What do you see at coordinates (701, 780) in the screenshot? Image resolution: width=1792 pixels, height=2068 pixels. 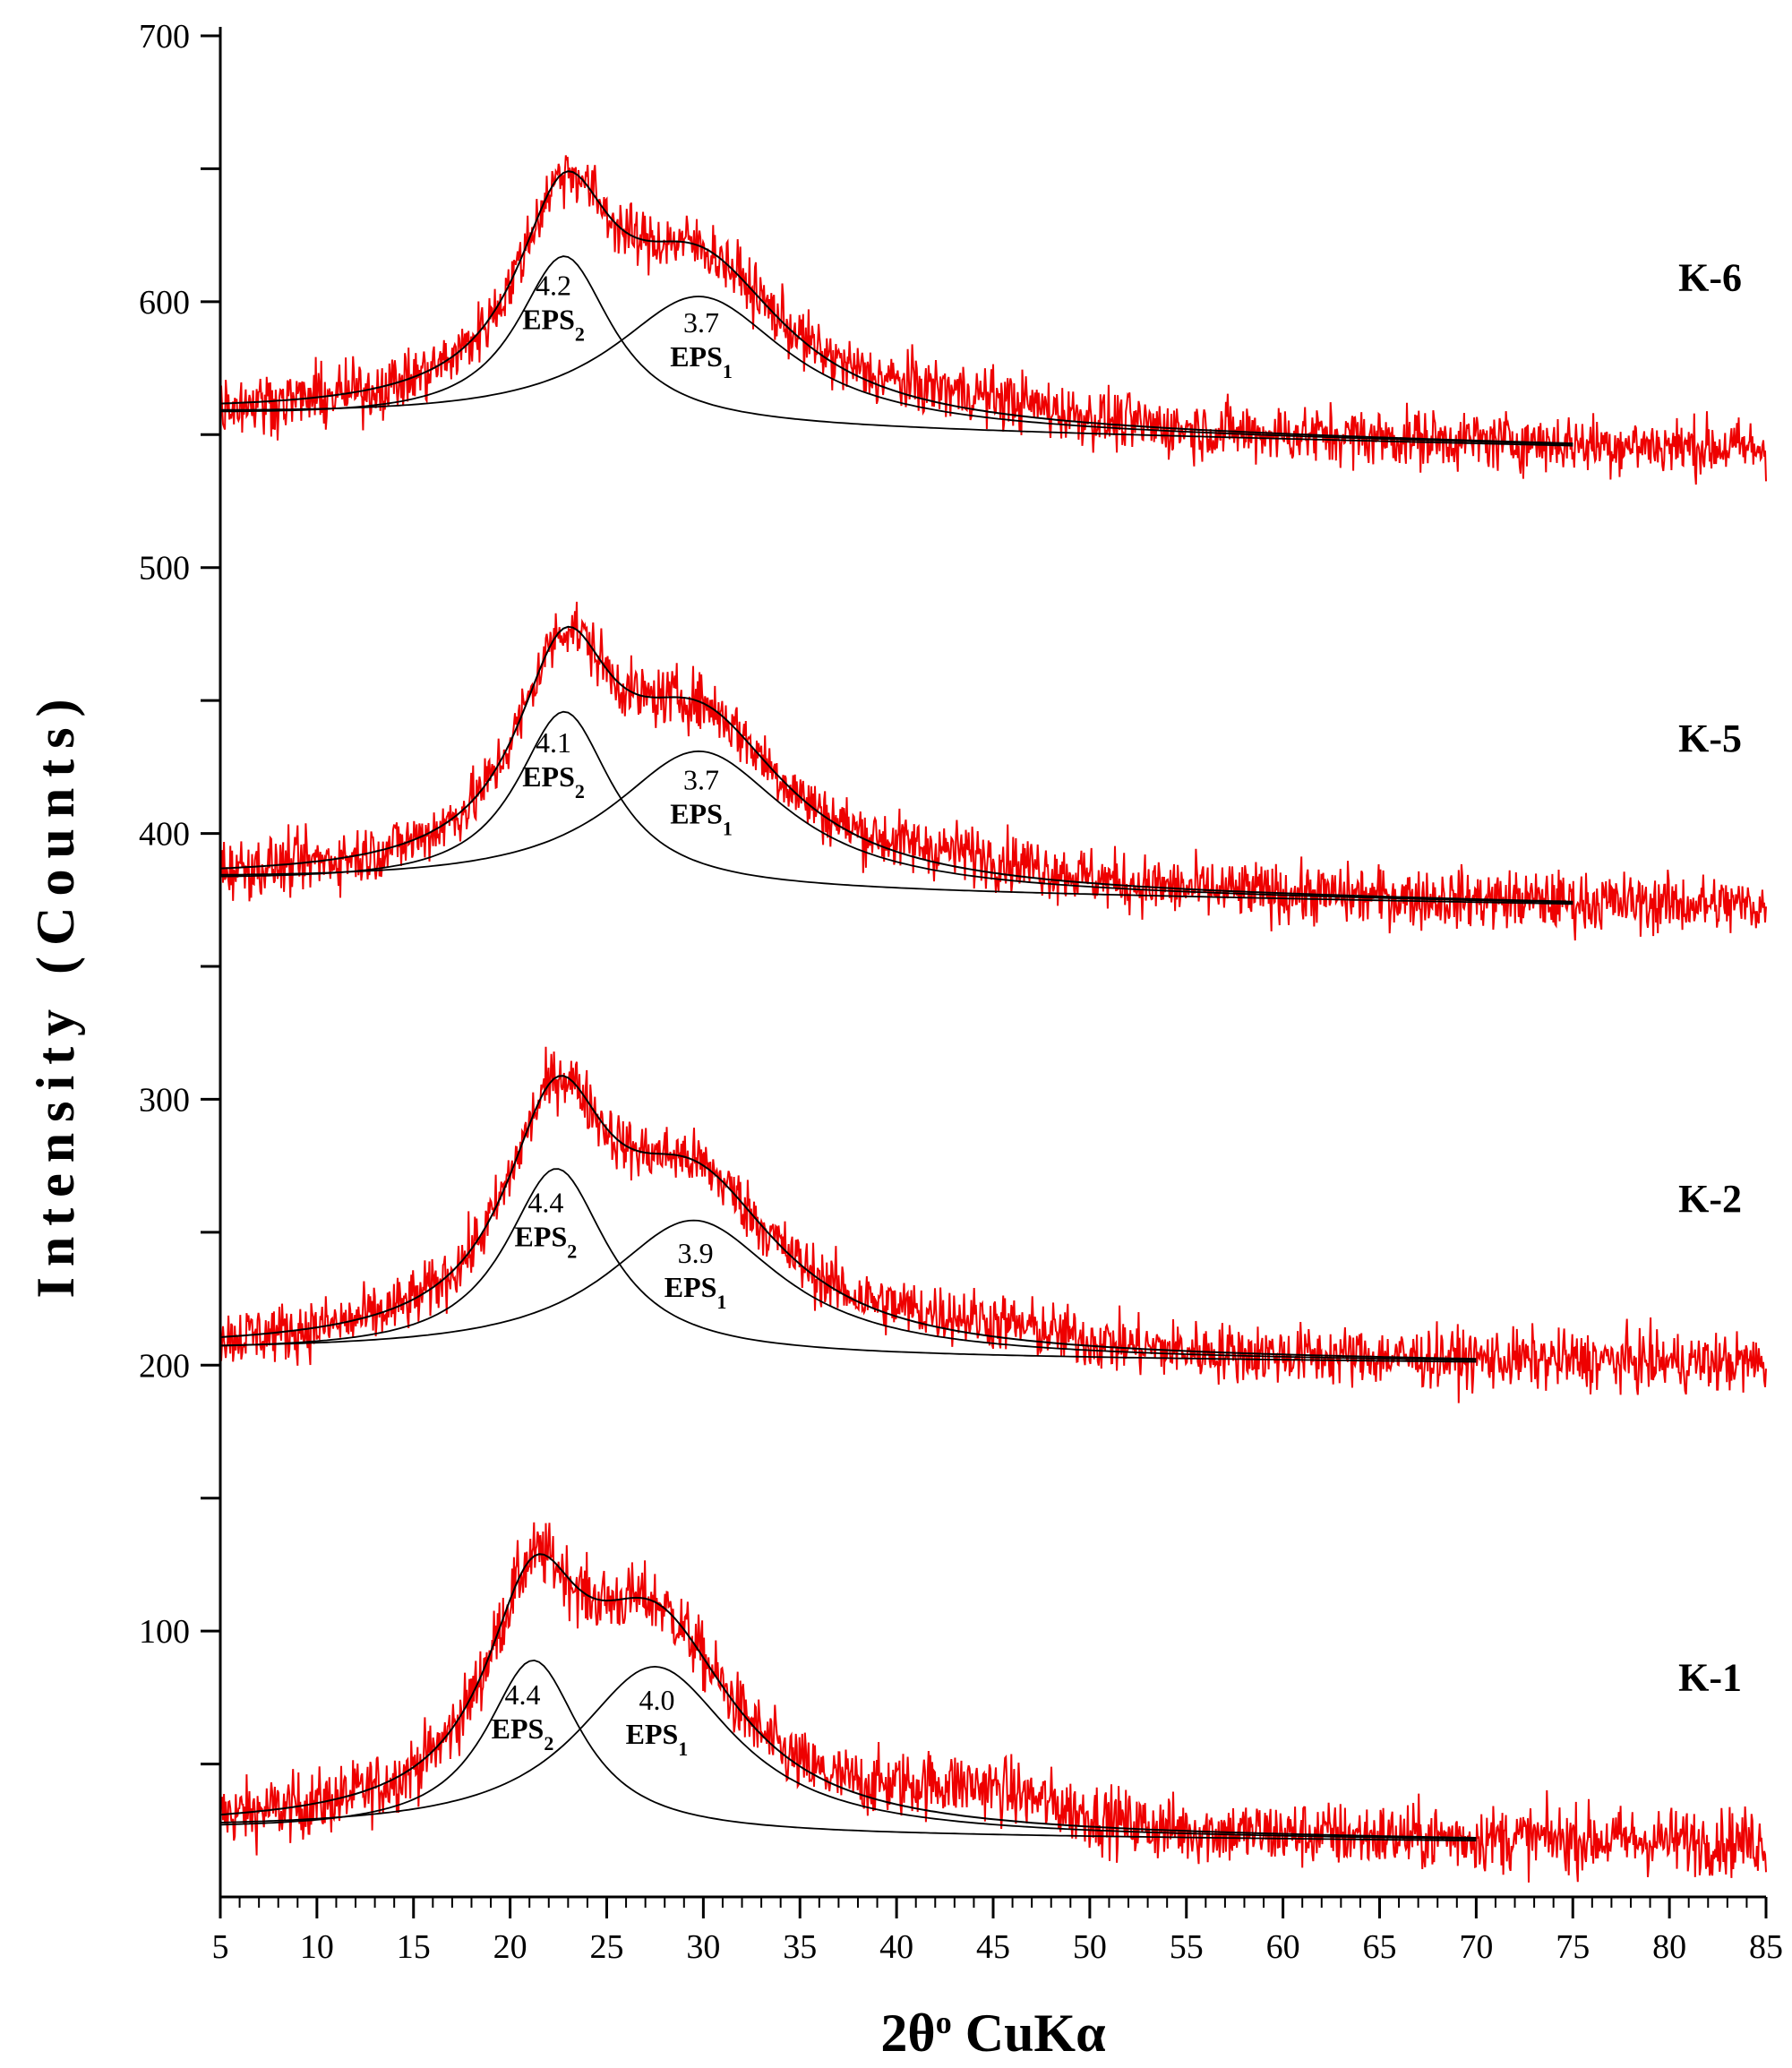 I see `peak-value-eps1-k-5: 3.7` at bounding box center [701, 780].